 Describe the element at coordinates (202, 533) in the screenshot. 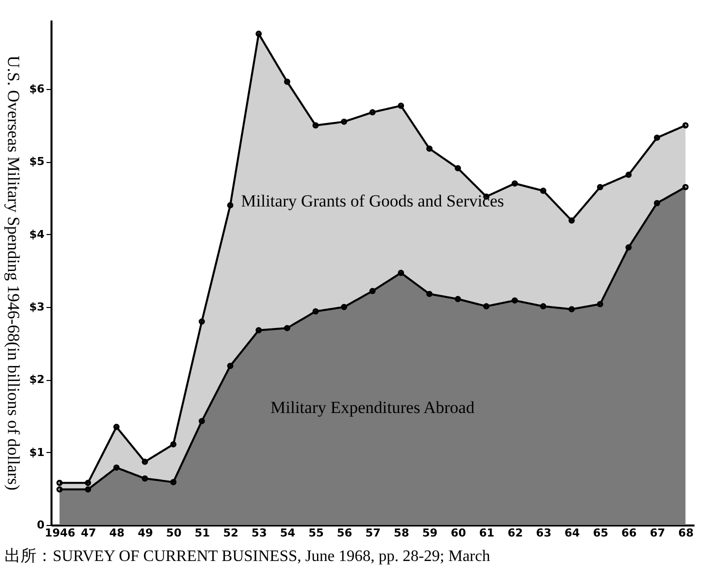

I see `x-tick-label: 51` at that location.